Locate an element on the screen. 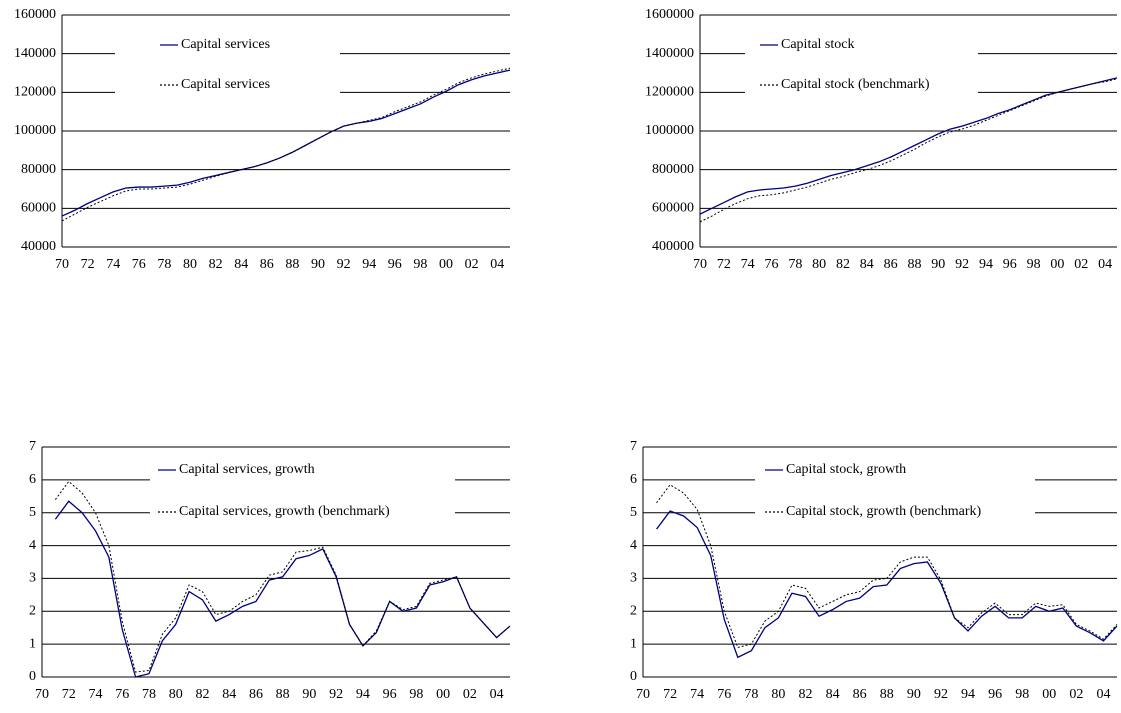 The height and width of the screenshot is (713, 1121). legend-label: Capital services, growth (benchmark) is located at coordinates (284, 511).